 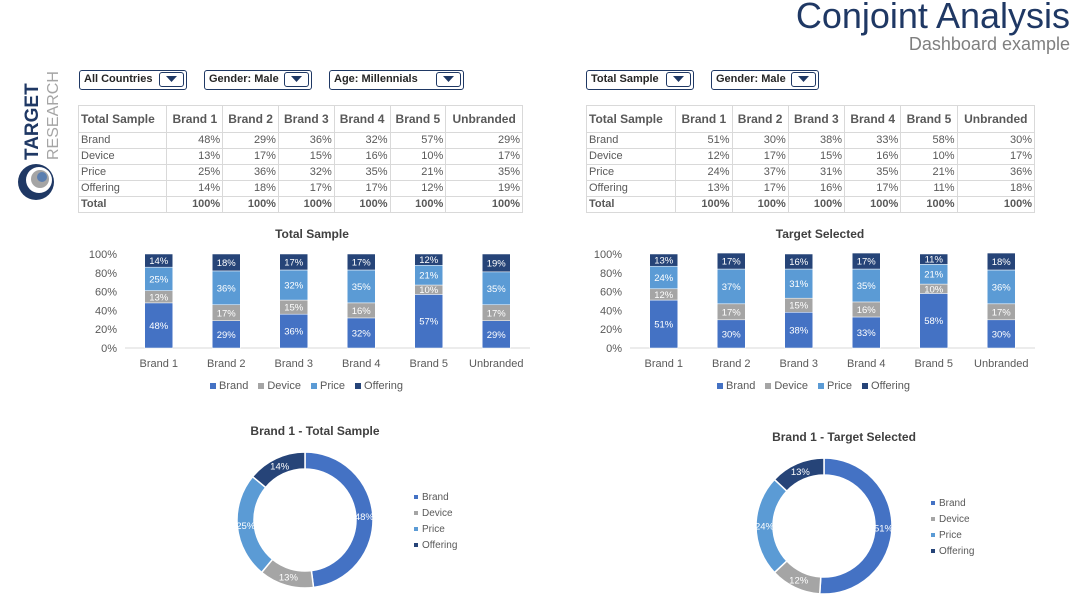 I want to click on table-row-label: Offering, so click(x=122, y=188).